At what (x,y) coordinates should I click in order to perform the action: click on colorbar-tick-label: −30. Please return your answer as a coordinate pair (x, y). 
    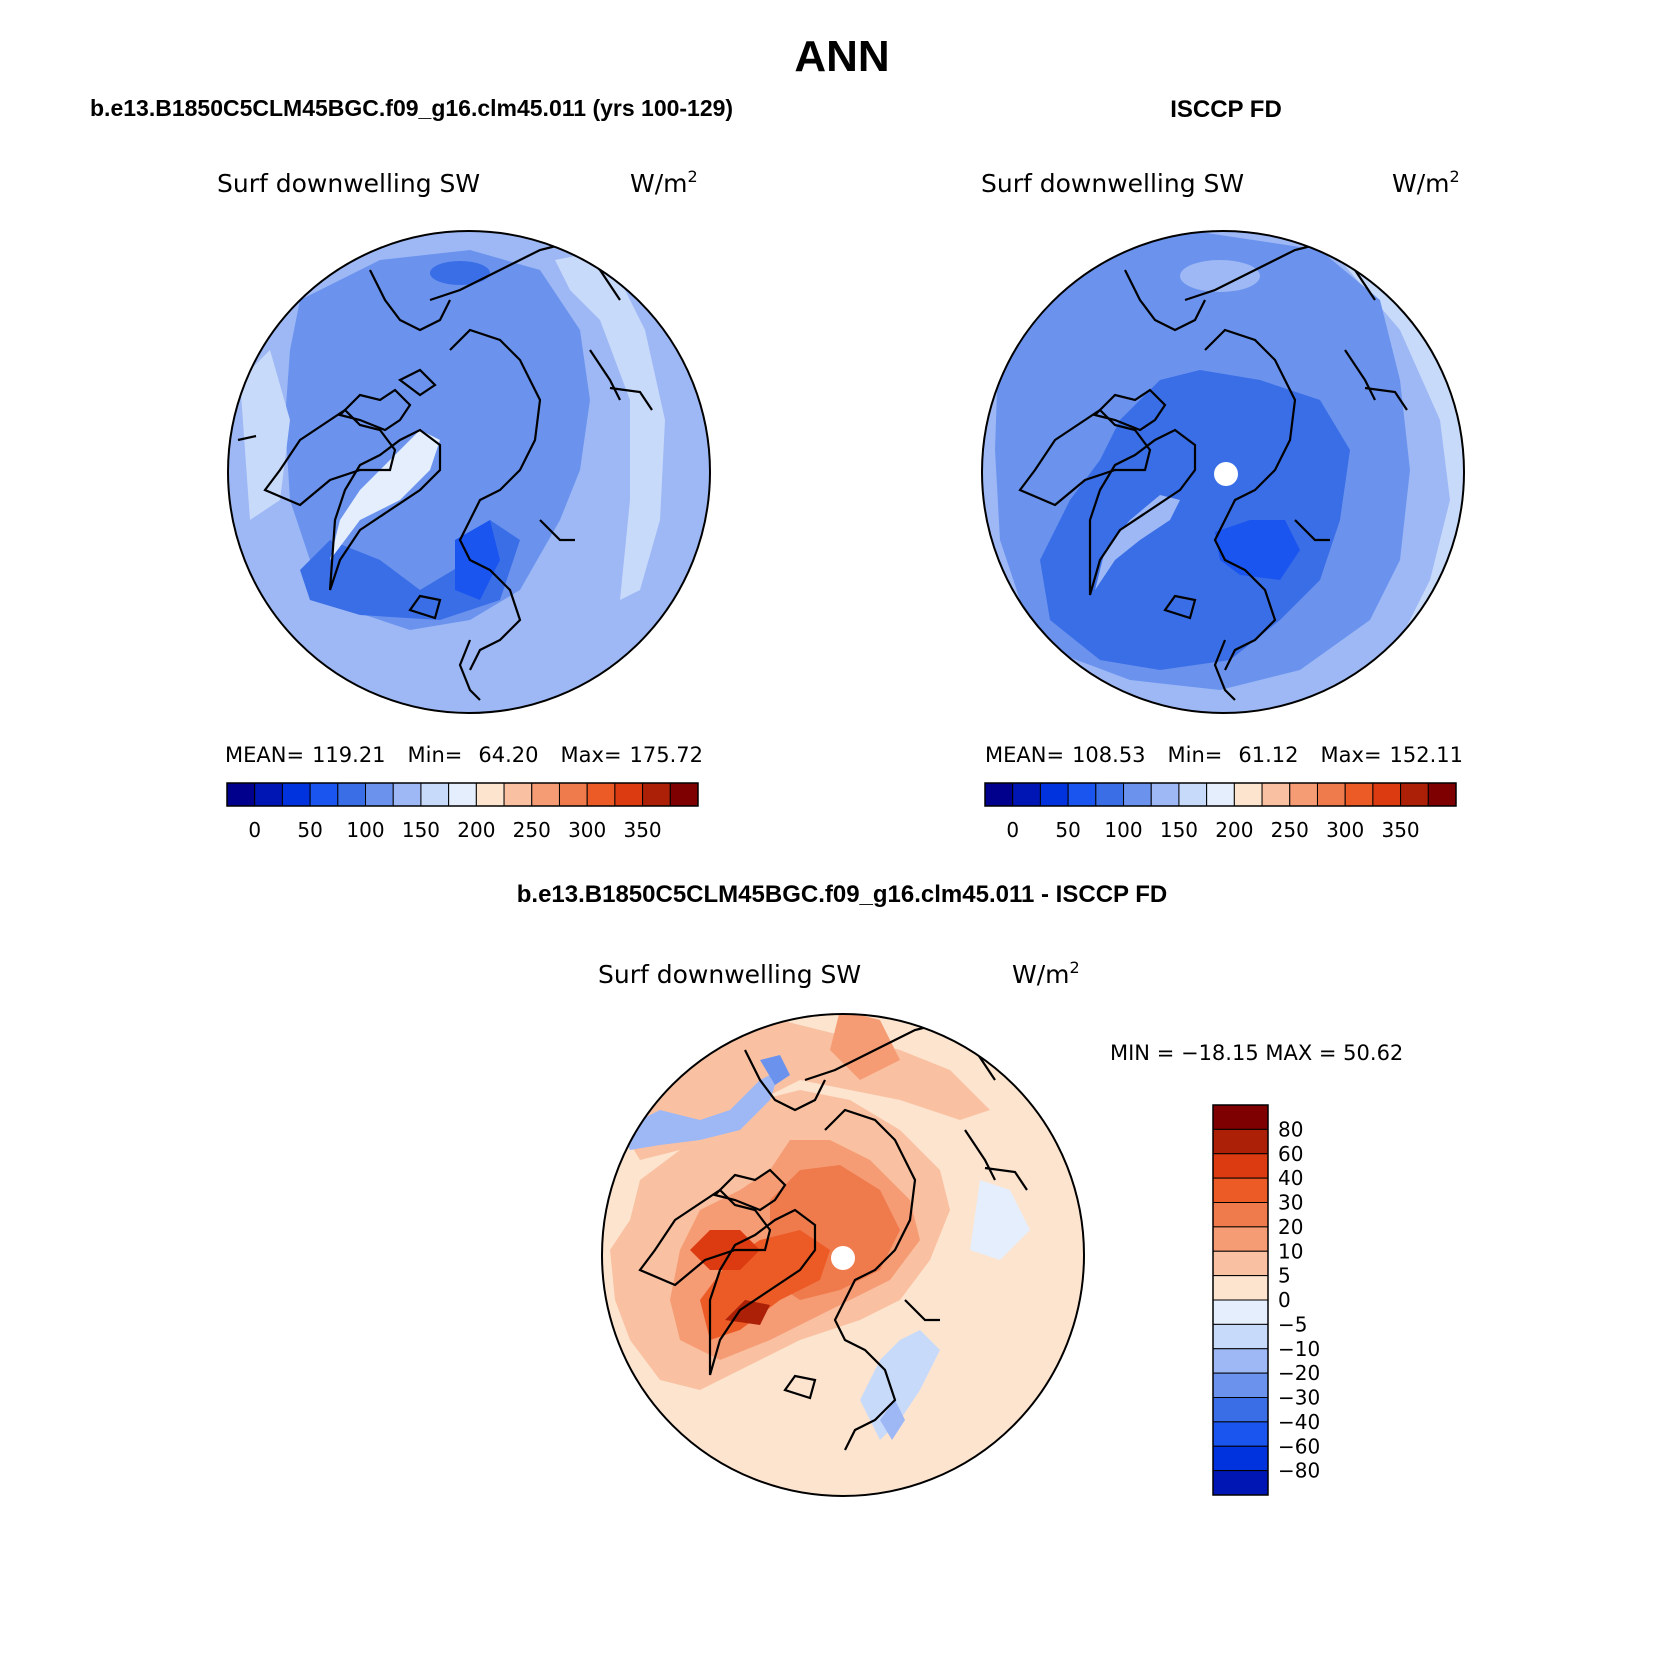
    Looking at the image, I should click on (1299, 1398).